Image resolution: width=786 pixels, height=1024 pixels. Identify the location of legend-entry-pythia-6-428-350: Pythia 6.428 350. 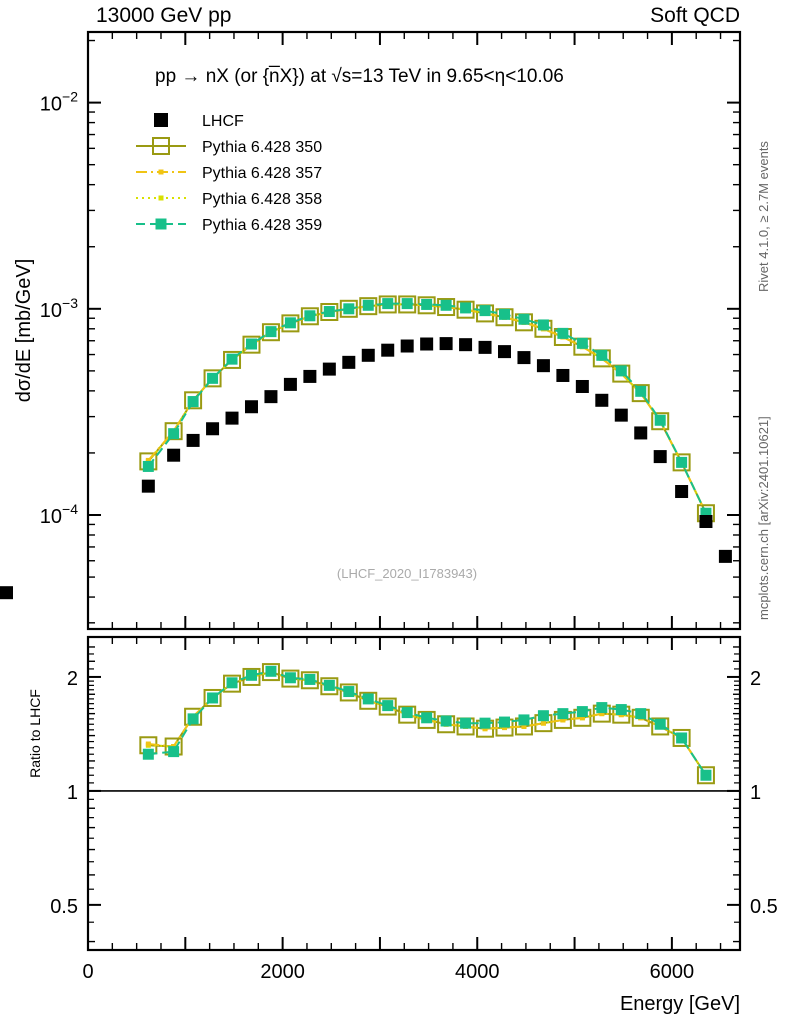
(229, 146).